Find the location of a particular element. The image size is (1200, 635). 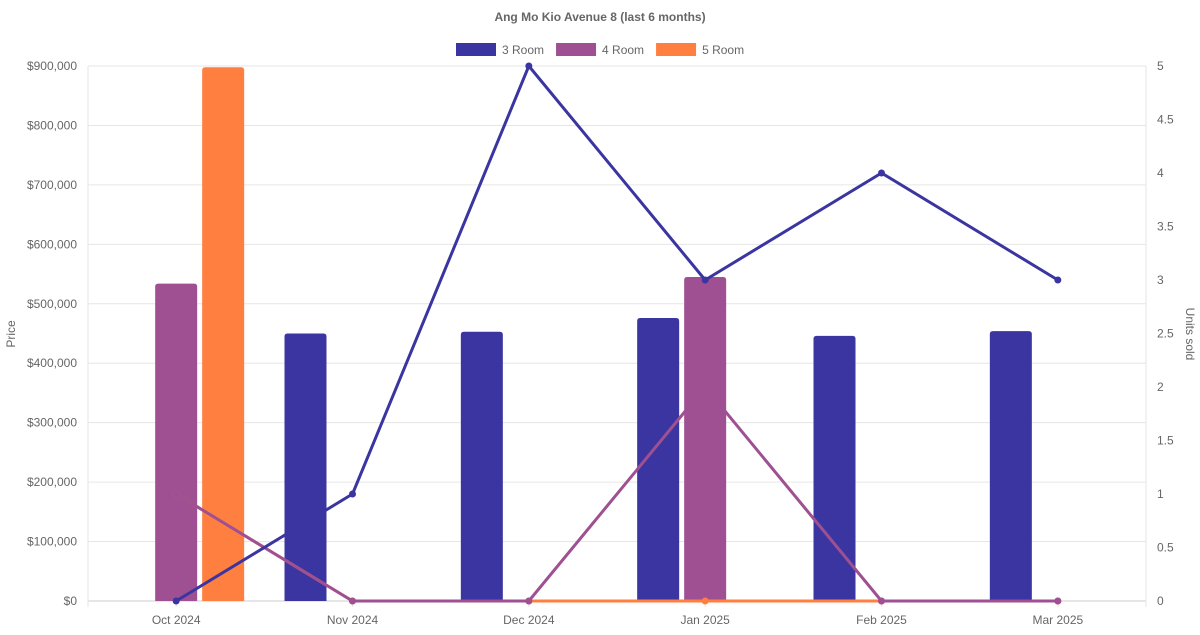

y-tick-label: $400,000 is located at coordinates (52, 363).